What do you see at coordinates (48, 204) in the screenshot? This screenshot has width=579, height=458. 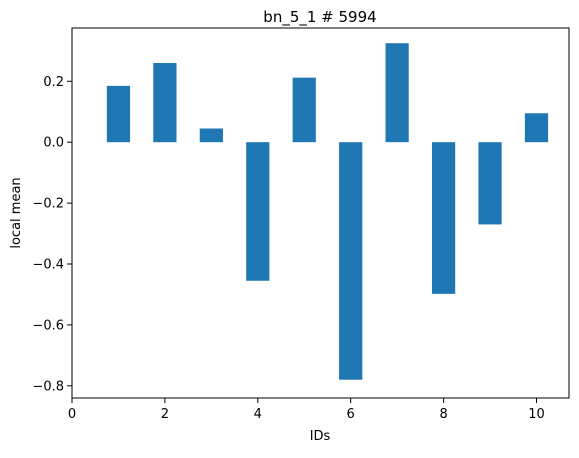 I see `y-tick-label: −0.2` at bounding box center [48, 204].